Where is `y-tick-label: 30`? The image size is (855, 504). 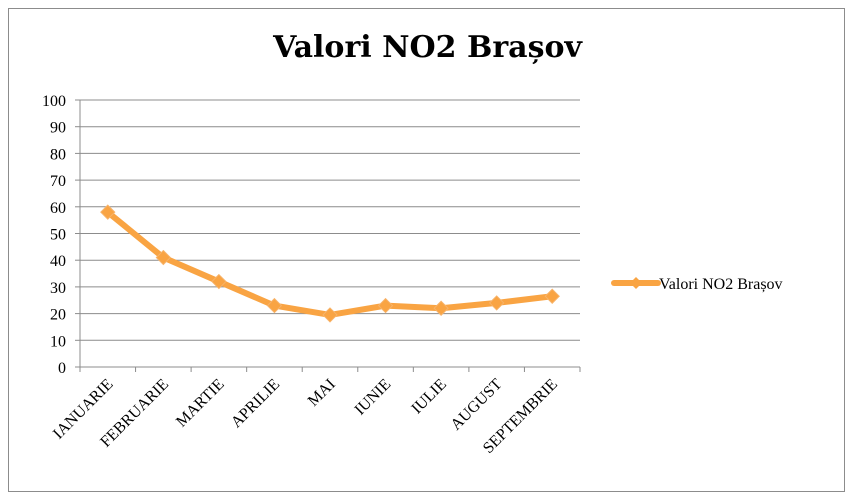 y-tick-label: 30 is located at coordinates (58, 288).